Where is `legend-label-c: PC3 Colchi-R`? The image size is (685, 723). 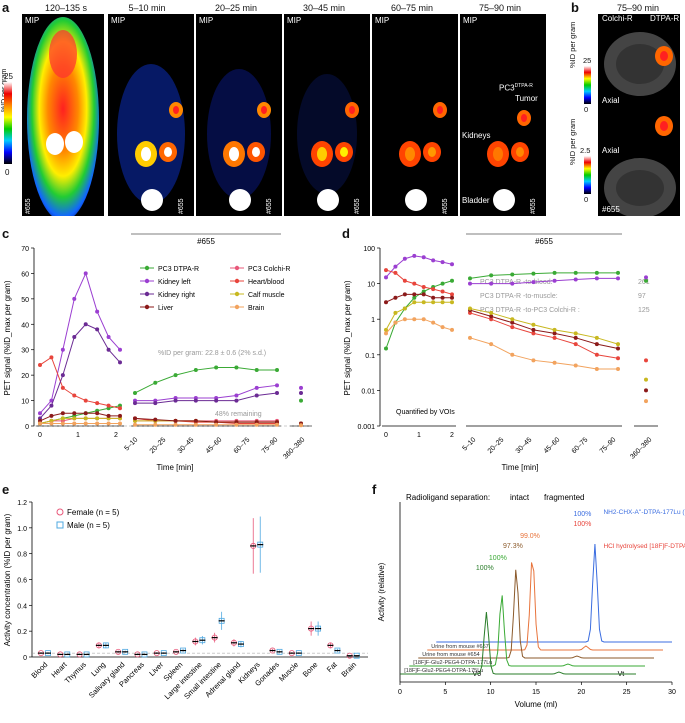 legend-label-c: PC3 Colchi-R is located at coordinates (269, 269).